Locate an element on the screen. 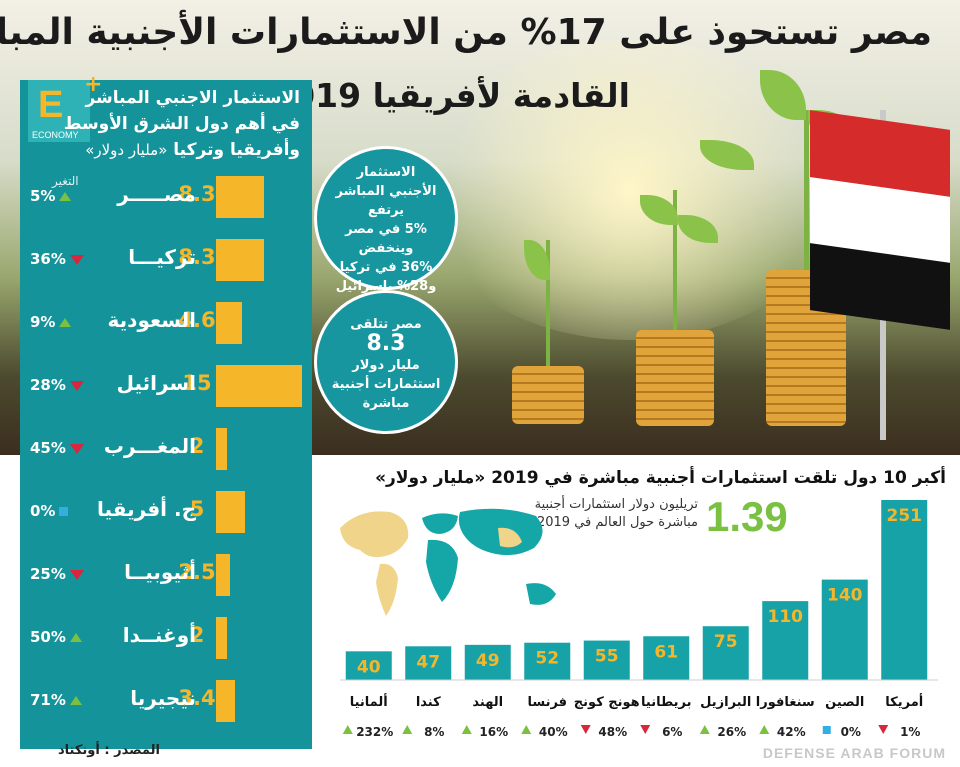 The image size is (960, 767). bar-group: 110 سنغافورا 42% is located at coordinates (785, 670).